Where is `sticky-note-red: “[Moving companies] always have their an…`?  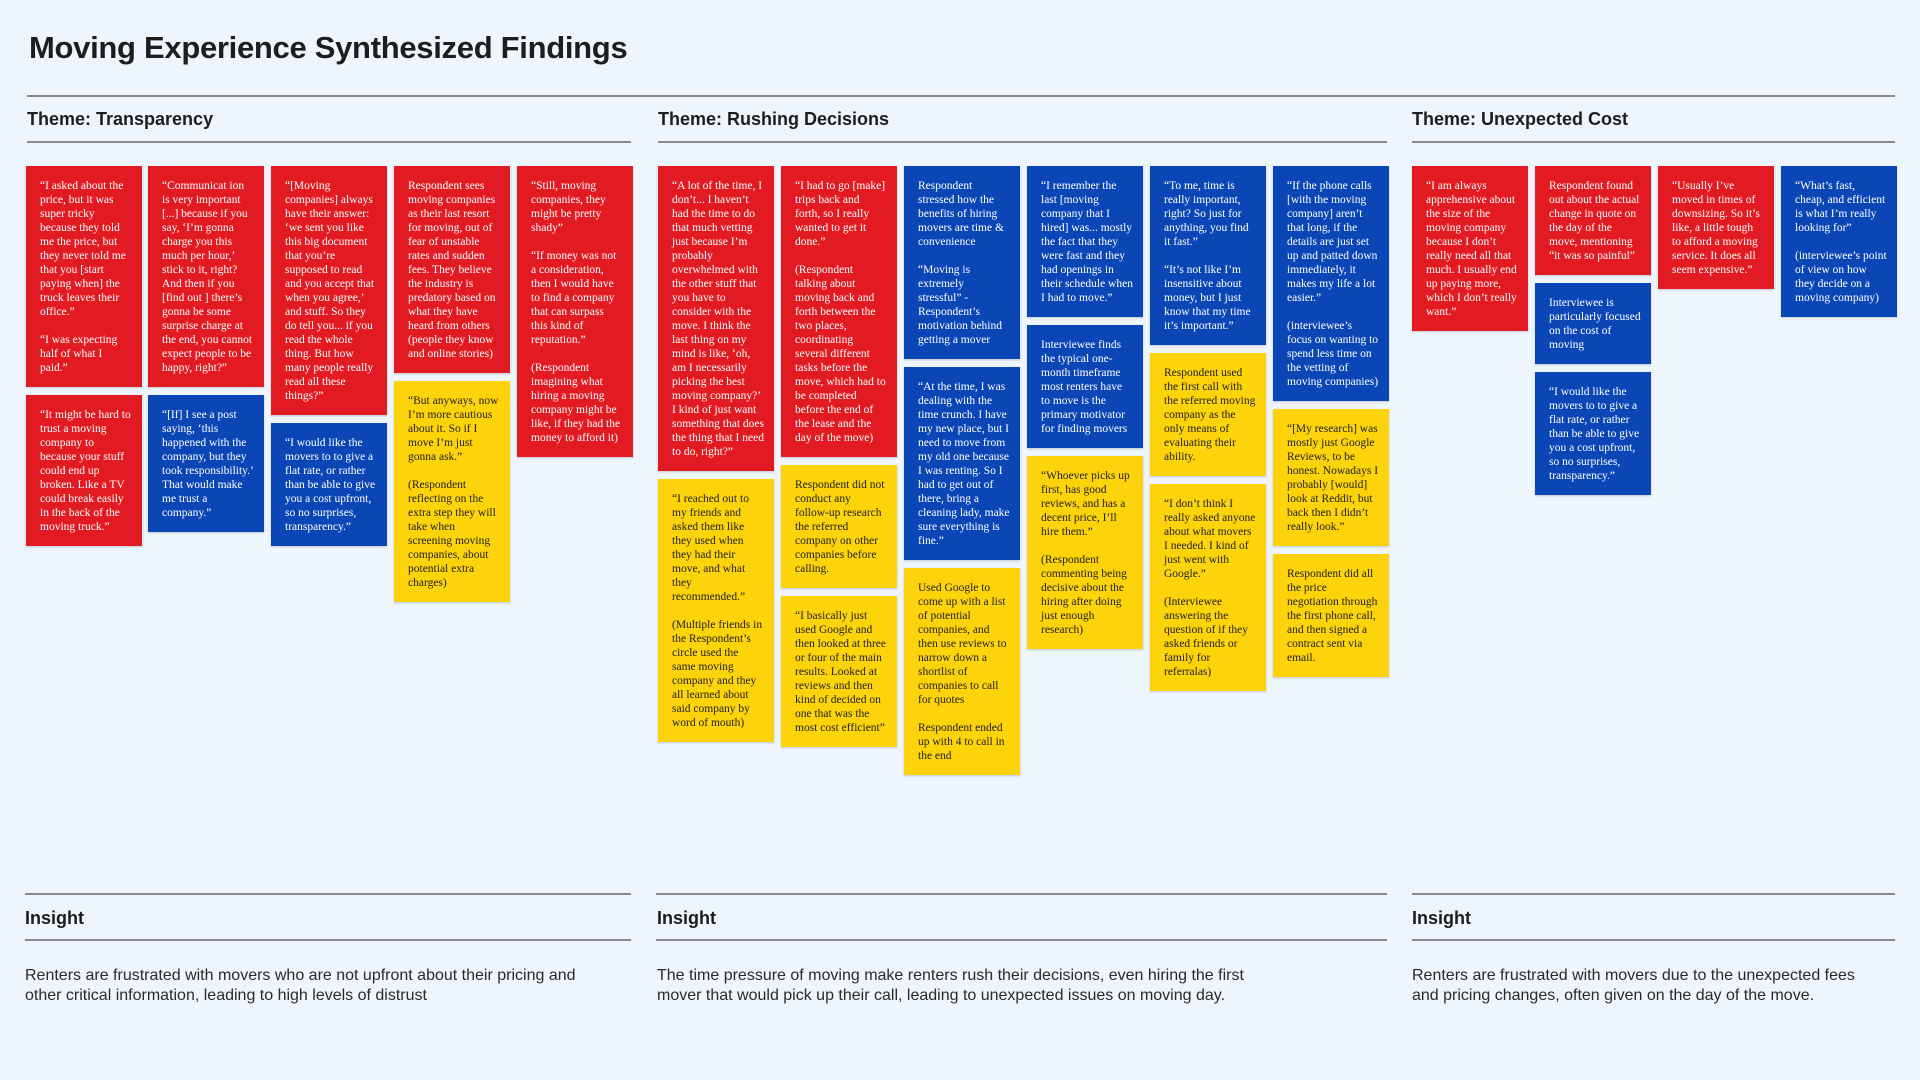
sticky-note-red: “[Moving companies] always have their an… is located at coordinates (329, 290).